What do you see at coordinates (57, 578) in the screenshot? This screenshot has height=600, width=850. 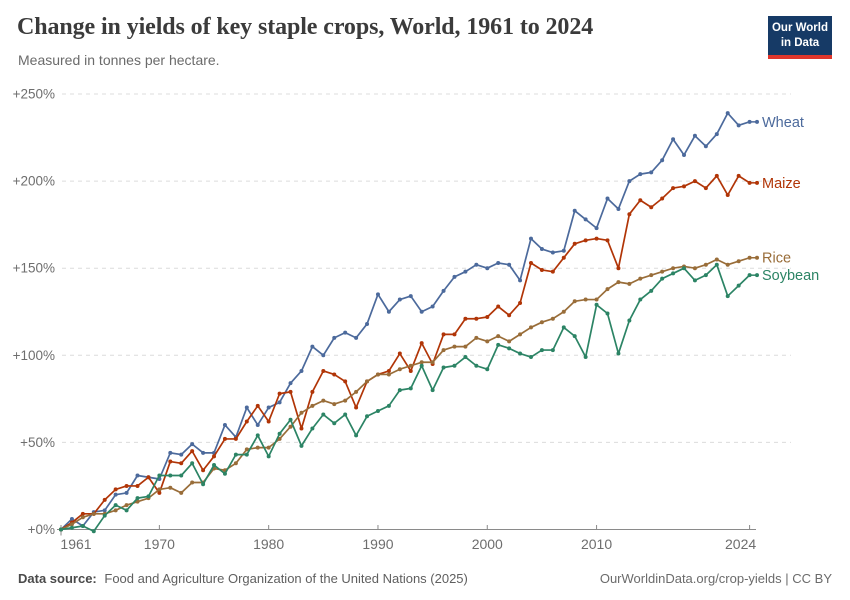 I see `data-source-label: Data source:` at bounding box center [57, 578].